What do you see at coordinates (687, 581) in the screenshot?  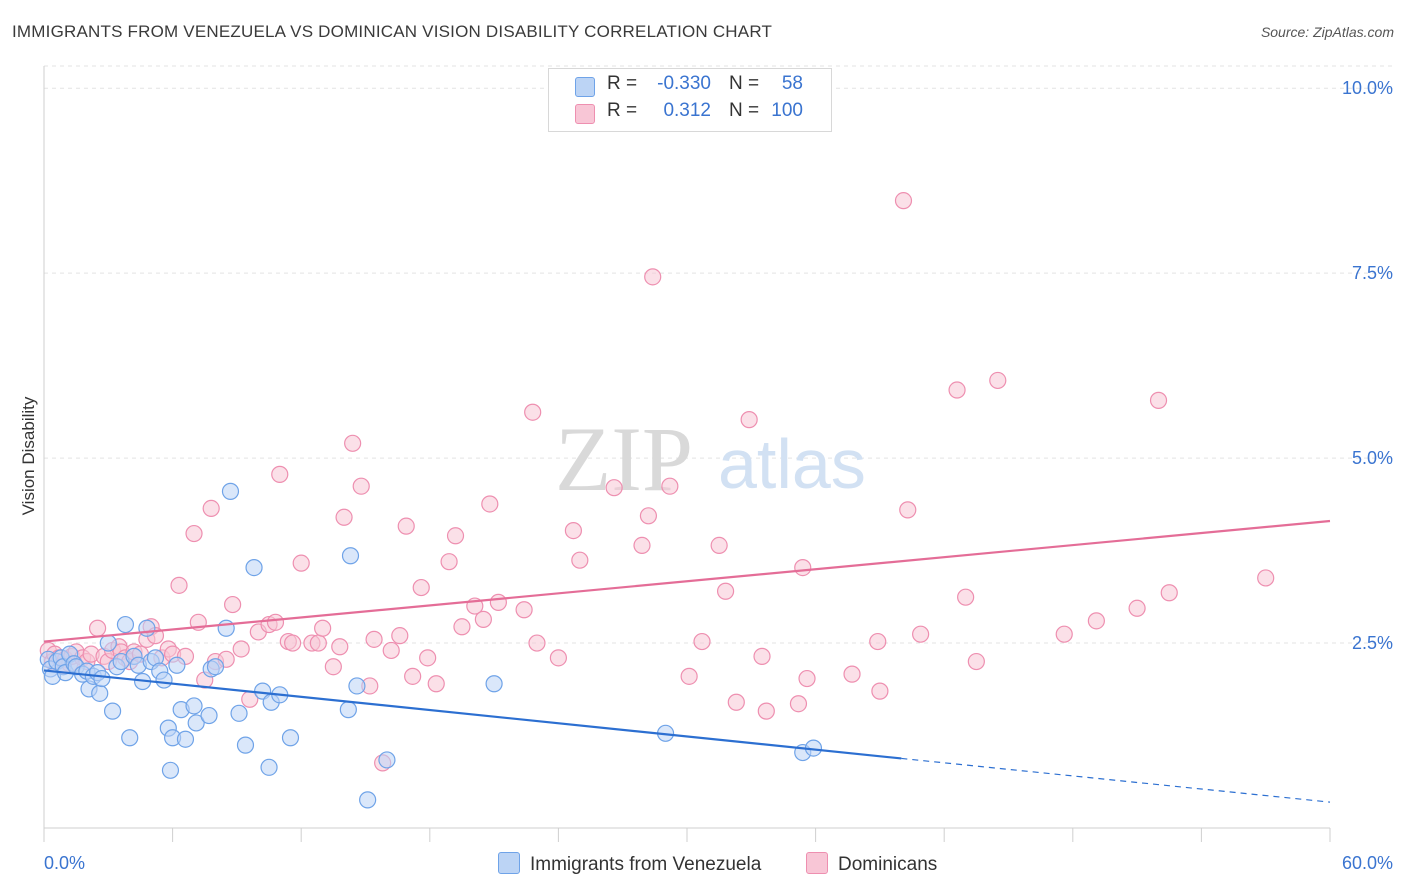 I see `trend-line-dominicans` at bounding box center [687, 581].